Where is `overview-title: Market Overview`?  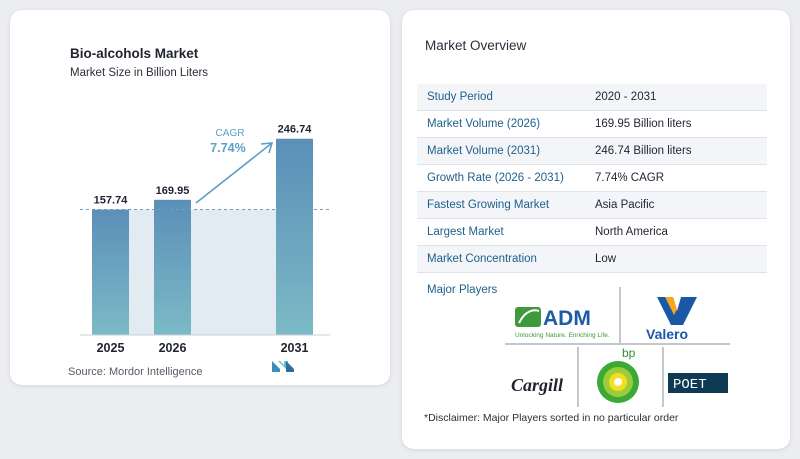
overview-title: Market Overview is located at coordinates (476, 45).